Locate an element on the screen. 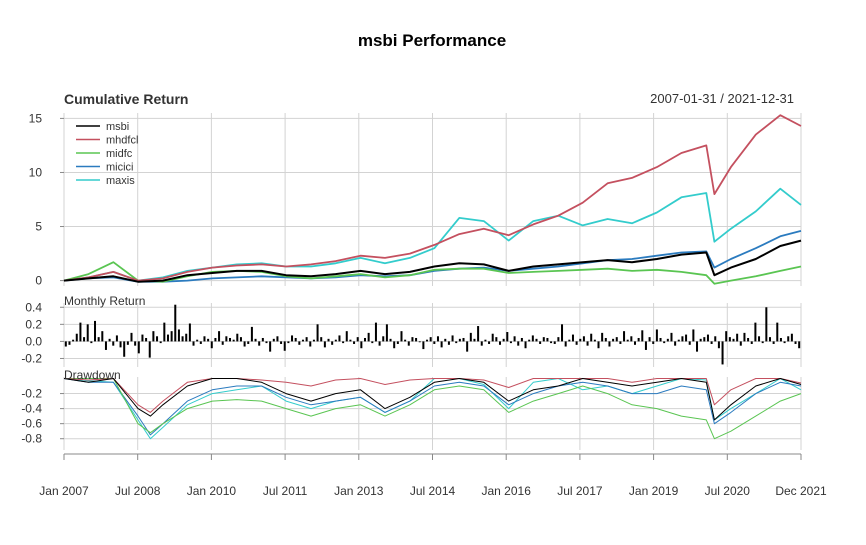 This screenshot has width=866, height=545. y-tick-label: 10 is located at coordinates (36, 172).